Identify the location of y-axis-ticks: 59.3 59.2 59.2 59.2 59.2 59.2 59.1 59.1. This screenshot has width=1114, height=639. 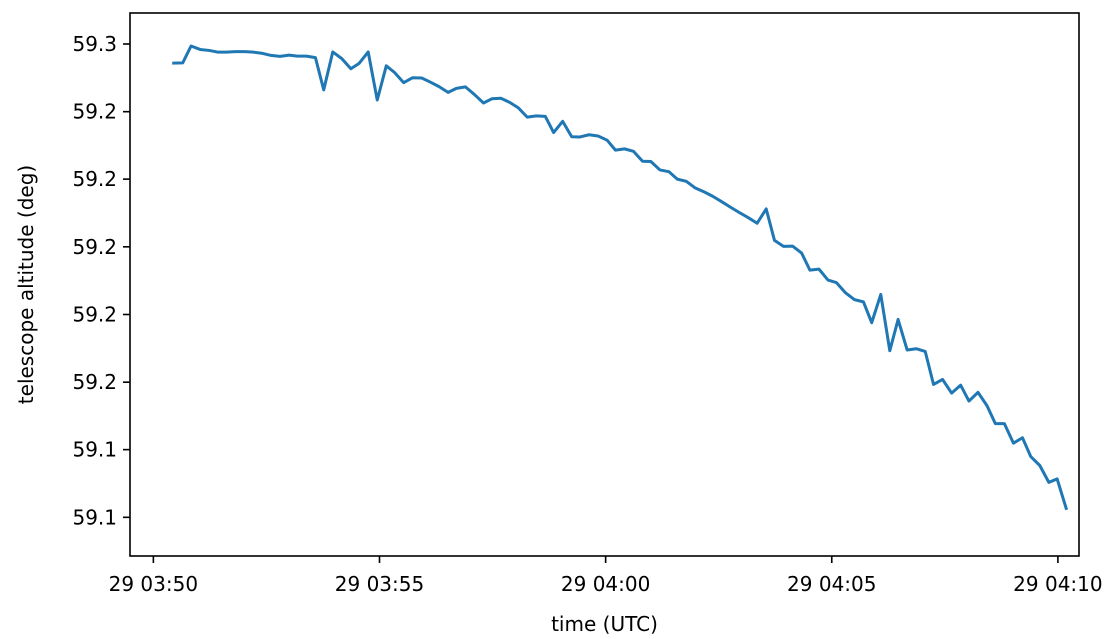
(101, 280).